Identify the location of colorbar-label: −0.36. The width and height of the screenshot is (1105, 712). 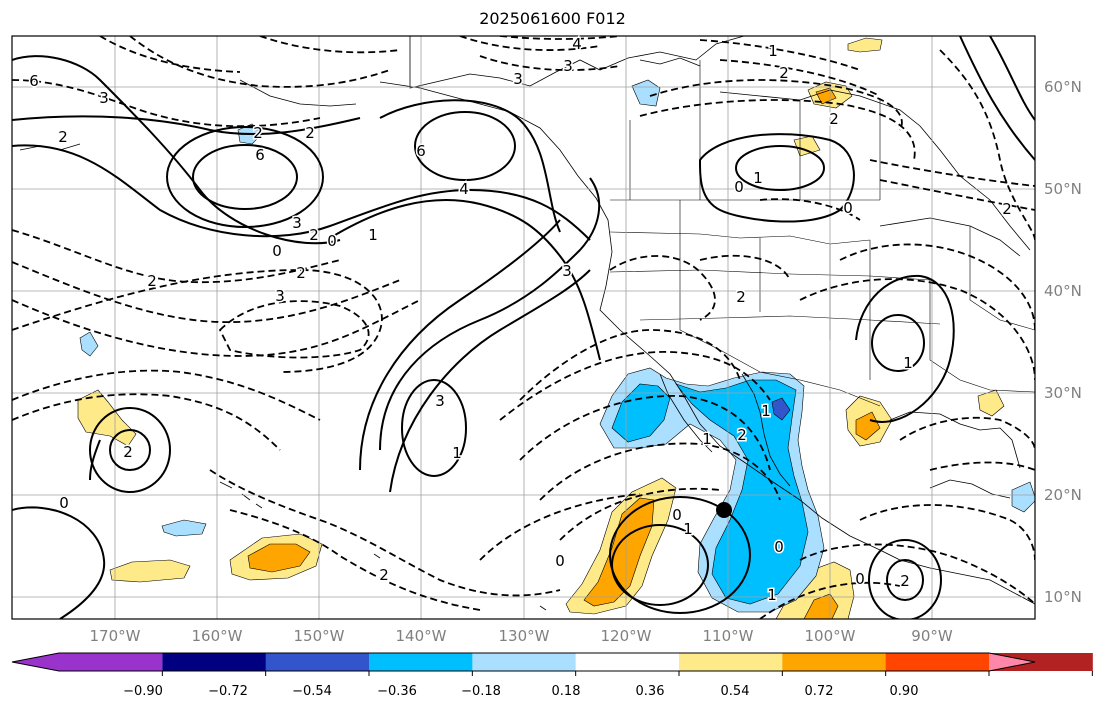
(397, 691).